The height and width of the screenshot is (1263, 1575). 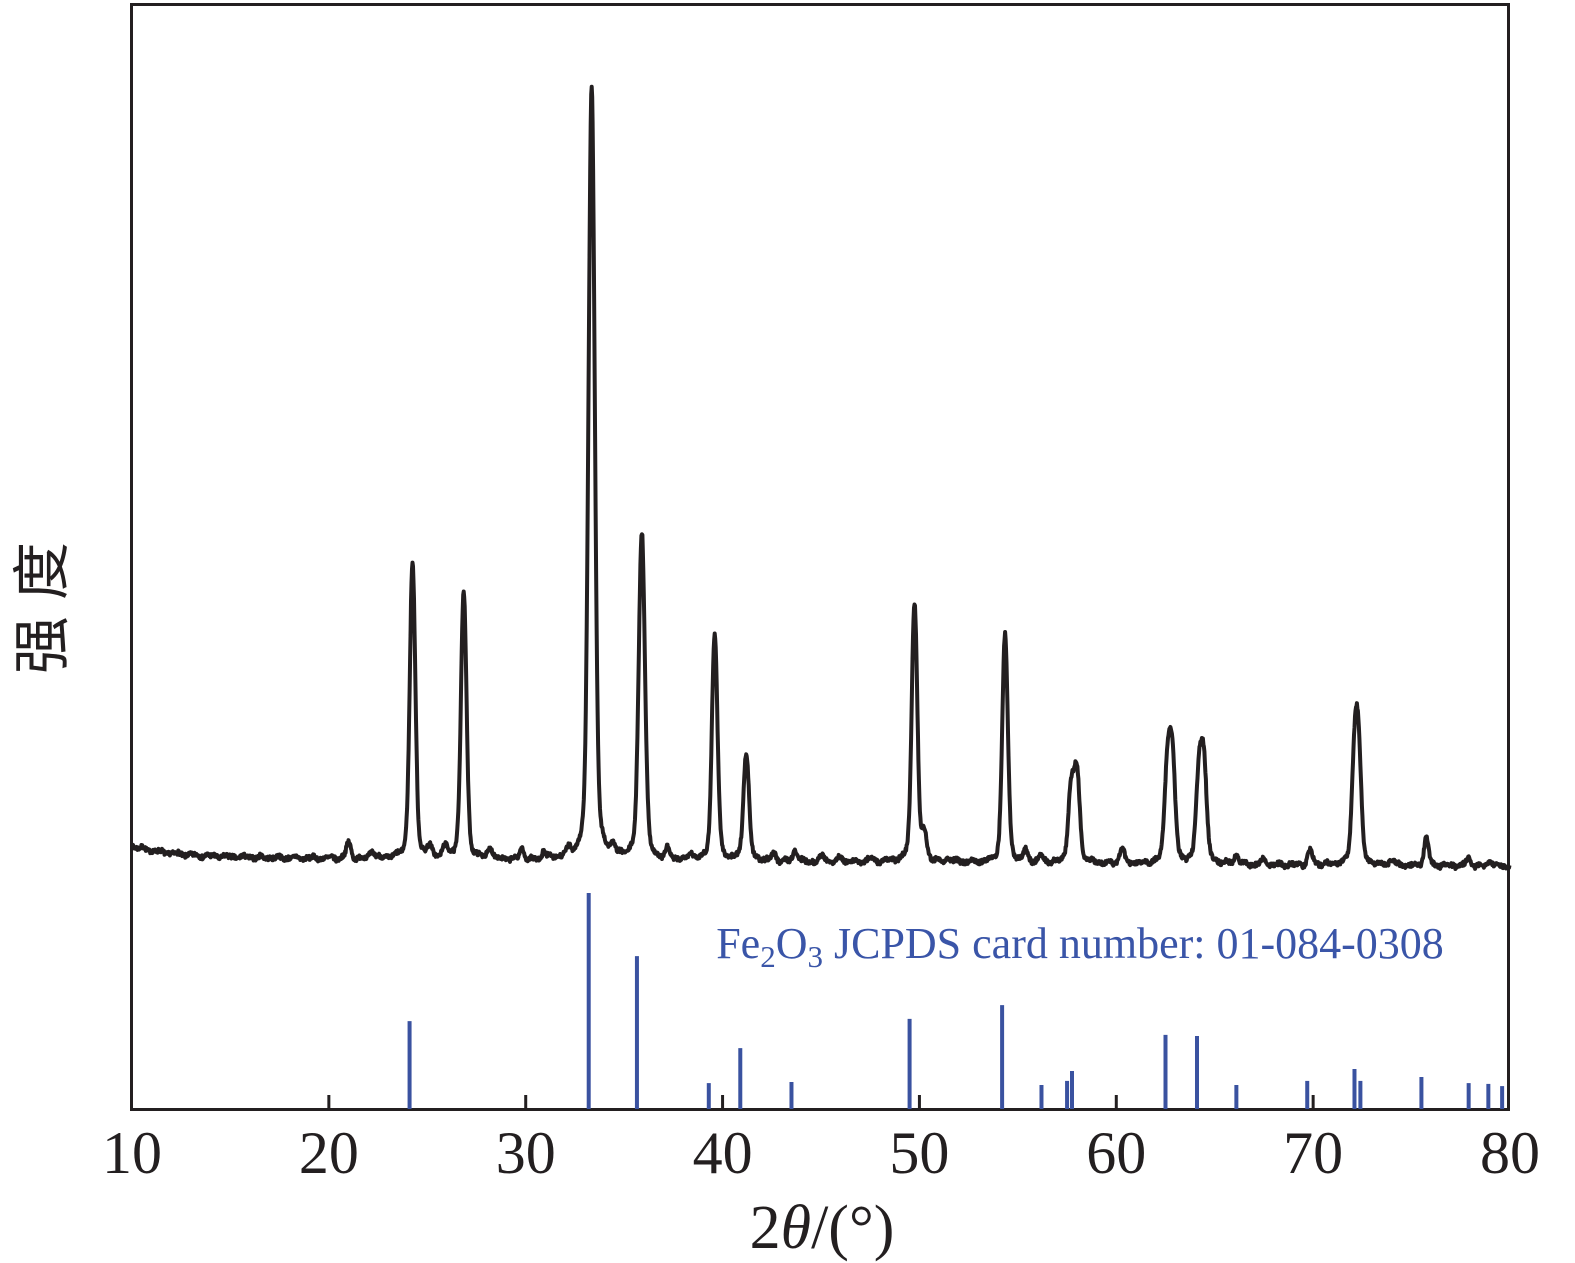 What do you see at coordinates (919, 1153) in the screenshot?
I see `x-tick-label: 50` at bounding box center [919, 1153].